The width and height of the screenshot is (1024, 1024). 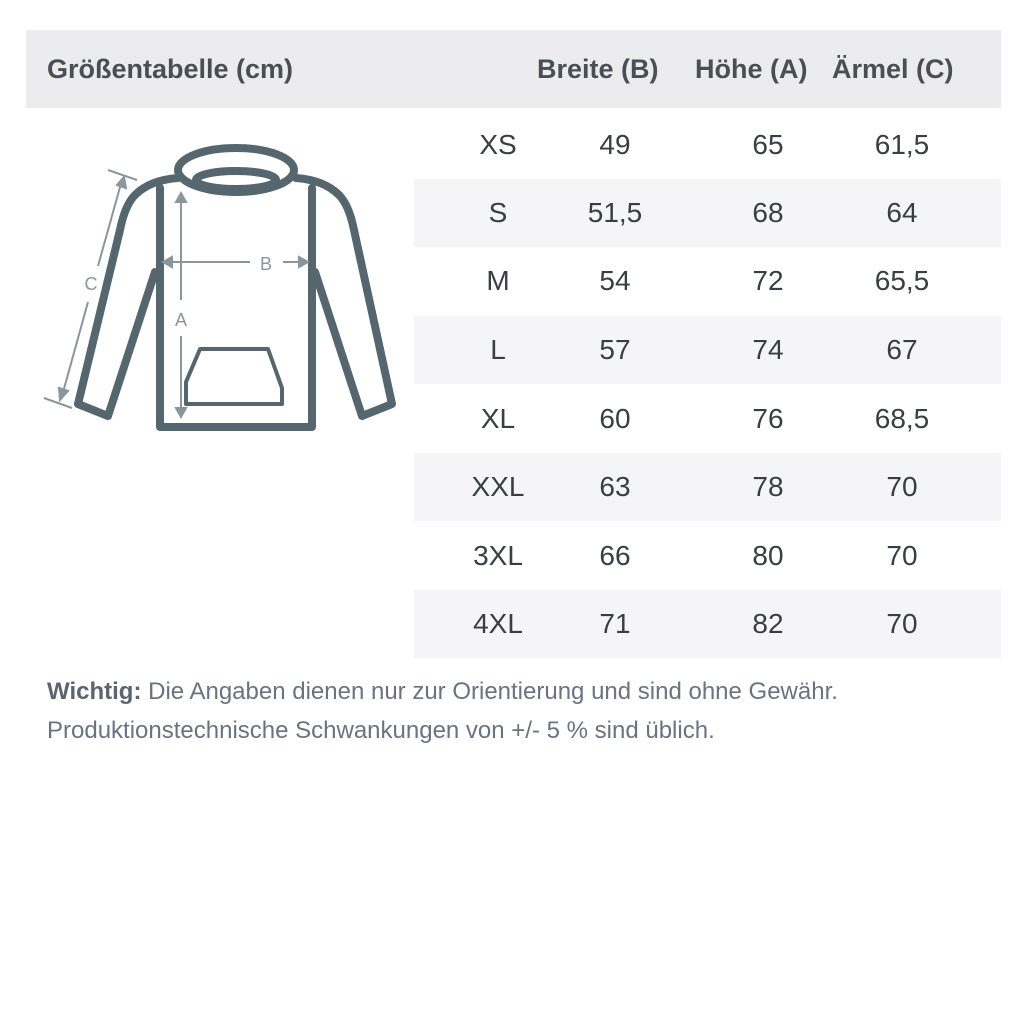 What do you see at coordinates (615, 212) in the screenshot?
I see `width-cell: 51,5` at bounding box center [615, 212].